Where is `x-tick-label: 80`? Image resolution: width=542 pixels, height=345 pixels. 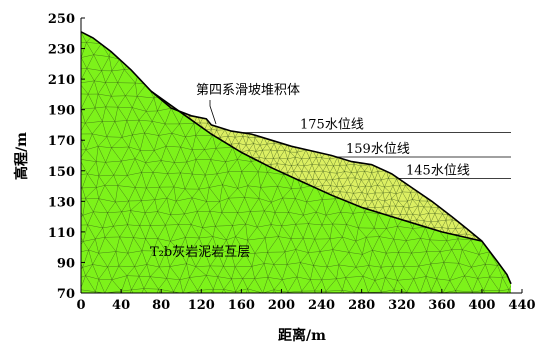 x-tick-label: 80 is located at coordinates (161, 305).